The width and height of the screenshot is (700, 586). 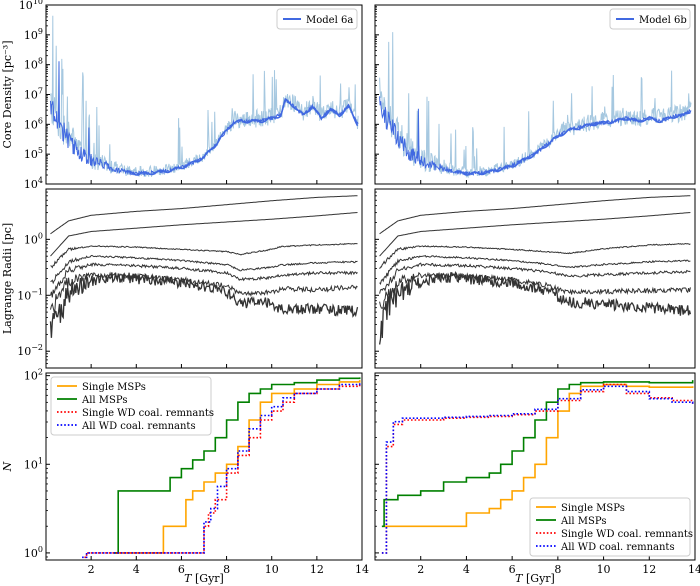 What do you see at coordinates (33, 34) in the screenshot?
I see `y-tick-label: 10⁹` at bounding box center [33, 34].